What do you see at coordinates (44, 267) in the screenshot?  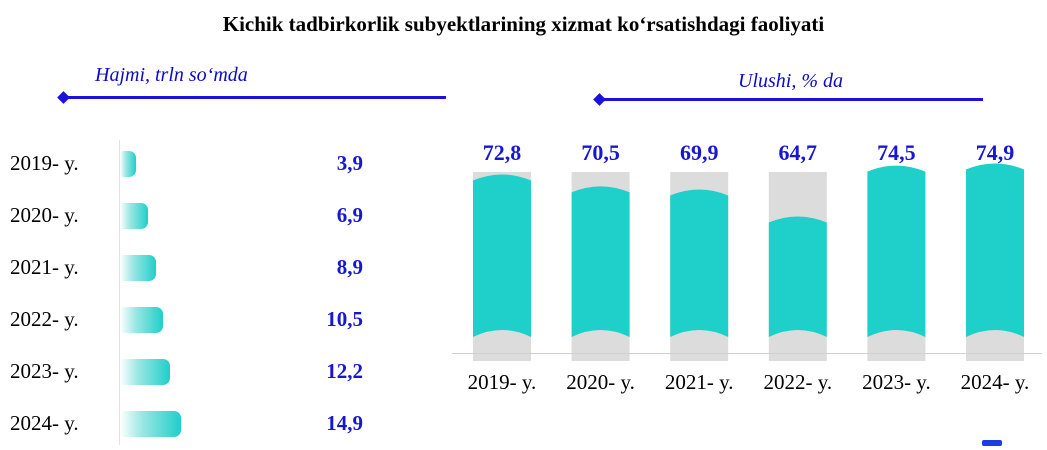 I see `hbar-category-label: 2021- y.` at bounding box center [44, 267].